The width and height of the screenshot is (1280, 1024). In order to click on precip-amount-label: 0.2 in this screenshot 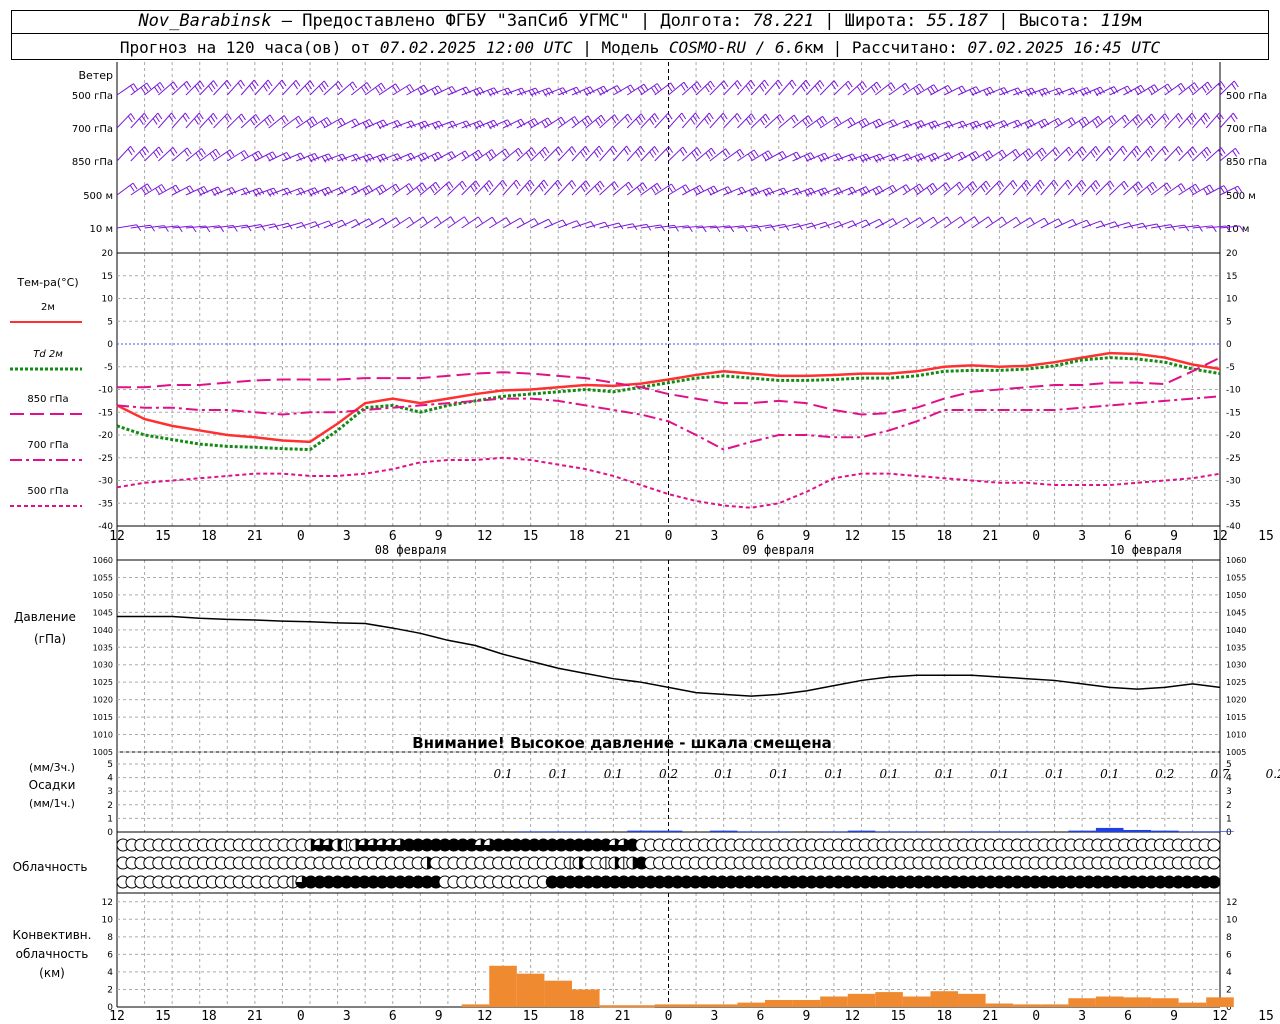, I will do `click(1273, 774)`.